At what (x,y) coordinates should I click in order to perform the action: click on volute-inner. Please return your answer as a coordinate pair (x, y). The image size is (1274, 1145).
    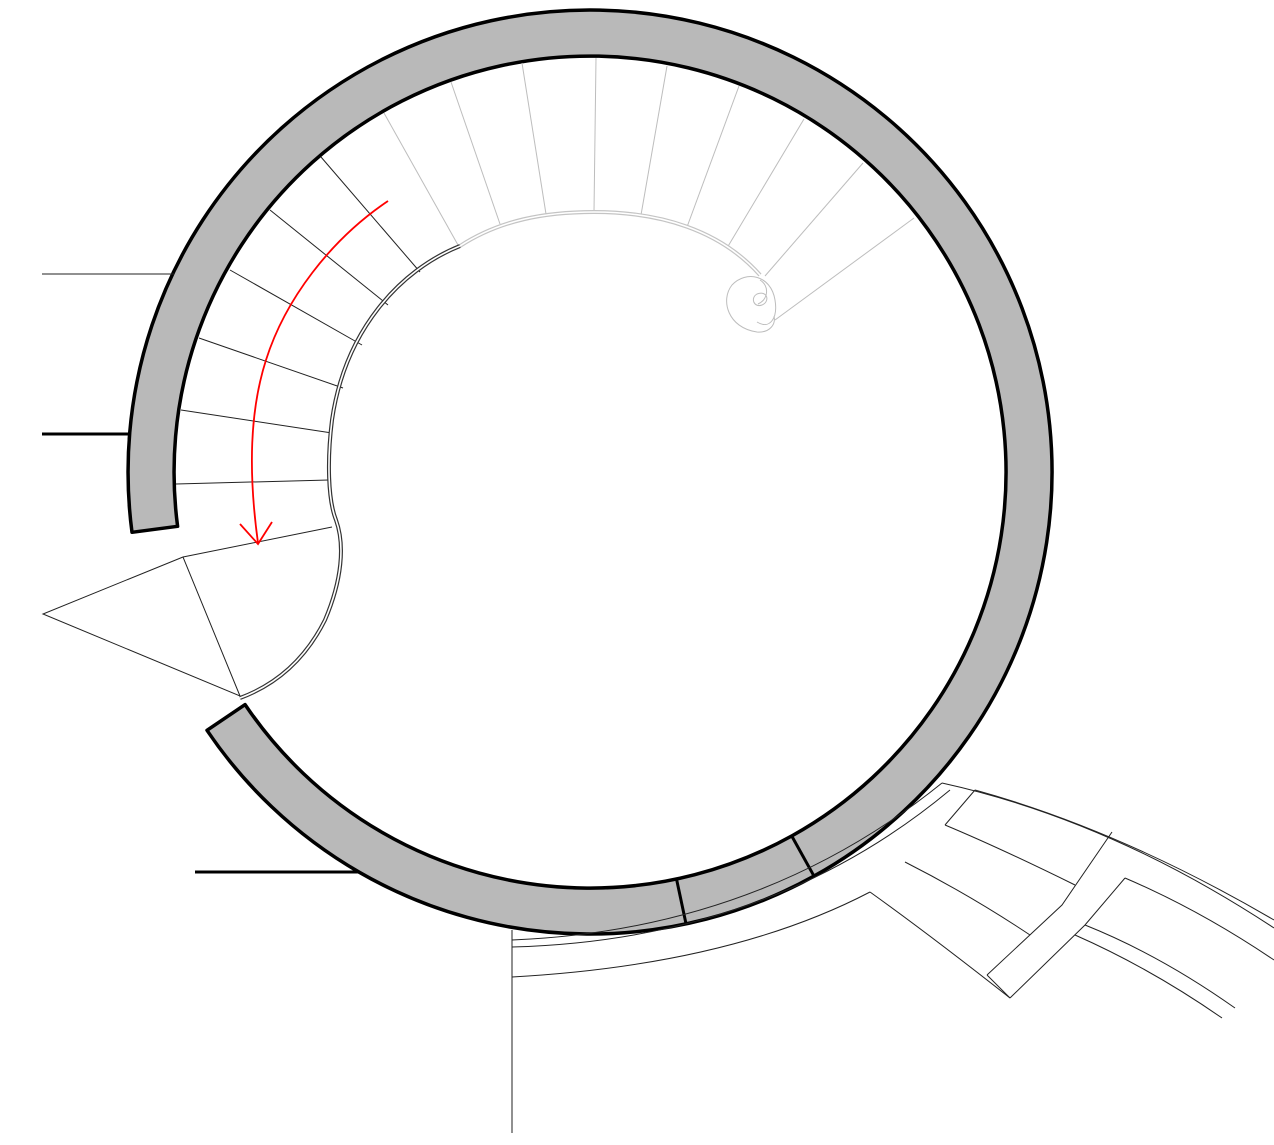
    Looking at the image, I should click on (762, 292).